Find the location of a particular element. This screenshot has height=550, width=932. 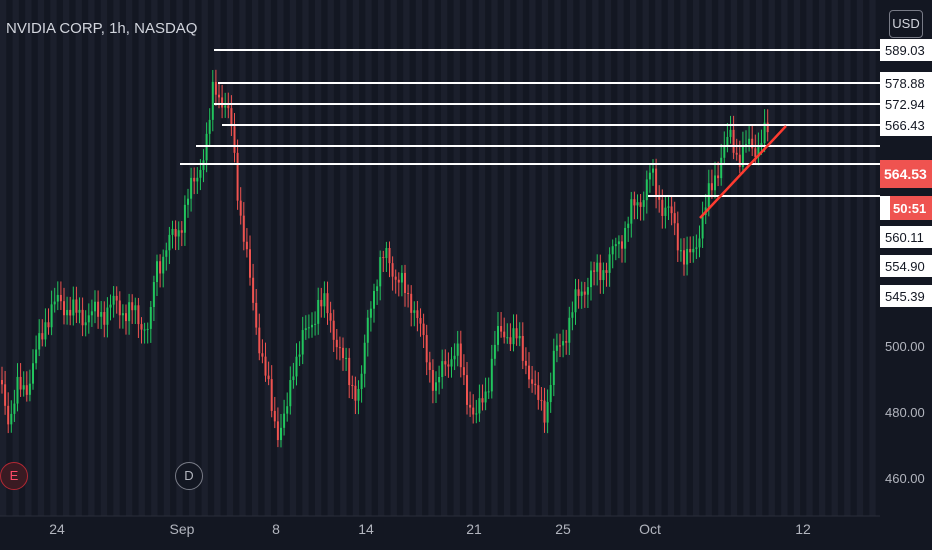

price-tick-label: 545.39 is located at coordinates (905, 296).